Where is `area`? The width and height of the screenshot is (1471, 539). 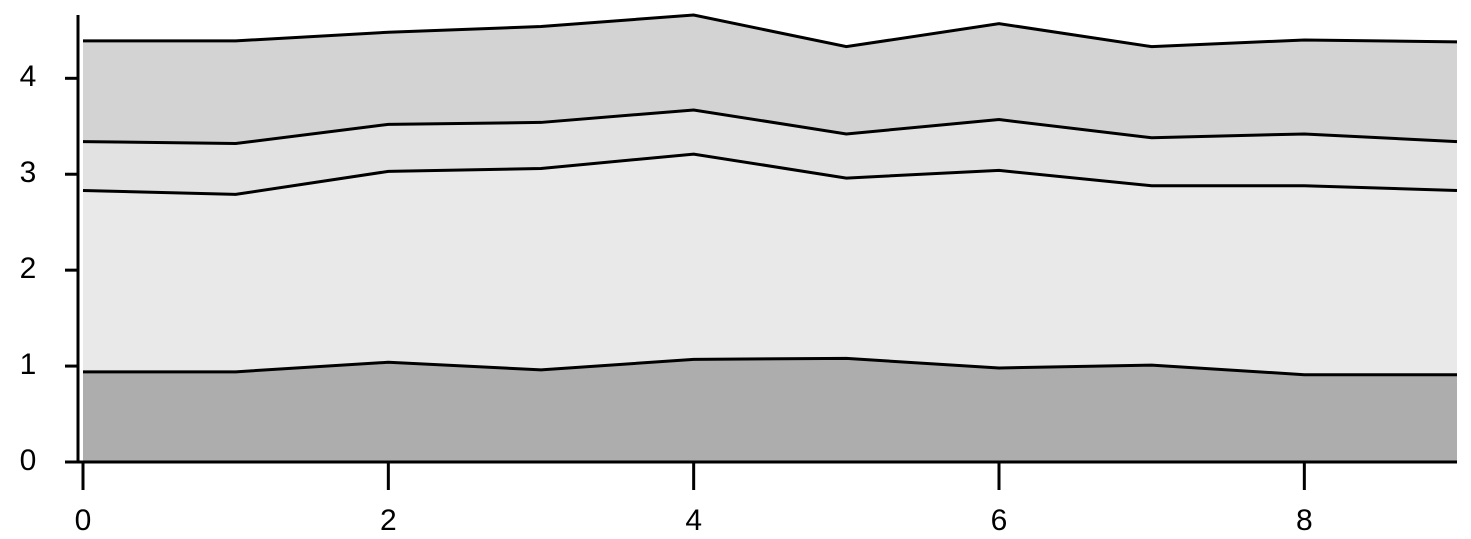 area is located at coordinates (770, 152).